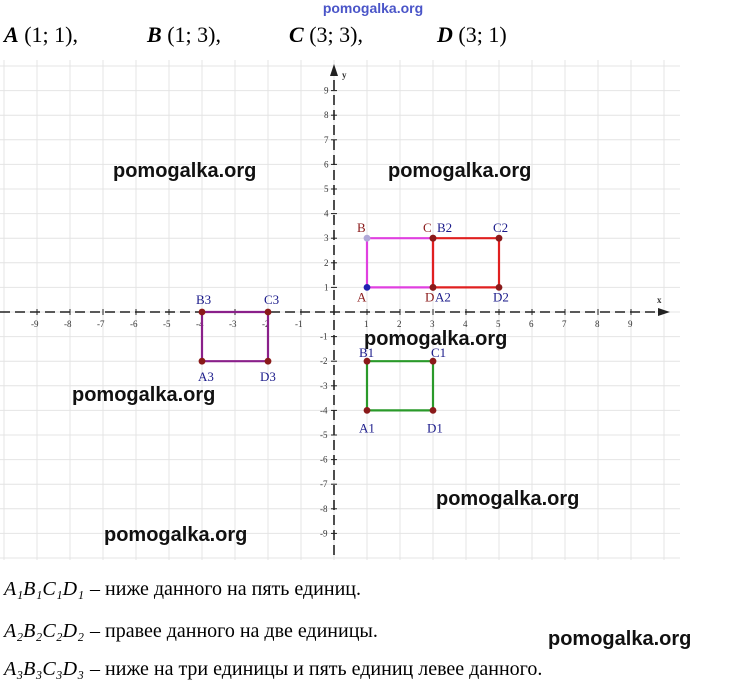 This screenshot has width=743, height=688. What do you see at coordinates (362, 296) in the screenshot?
I see `vertex-label: A` at bounding box center [362, 296].